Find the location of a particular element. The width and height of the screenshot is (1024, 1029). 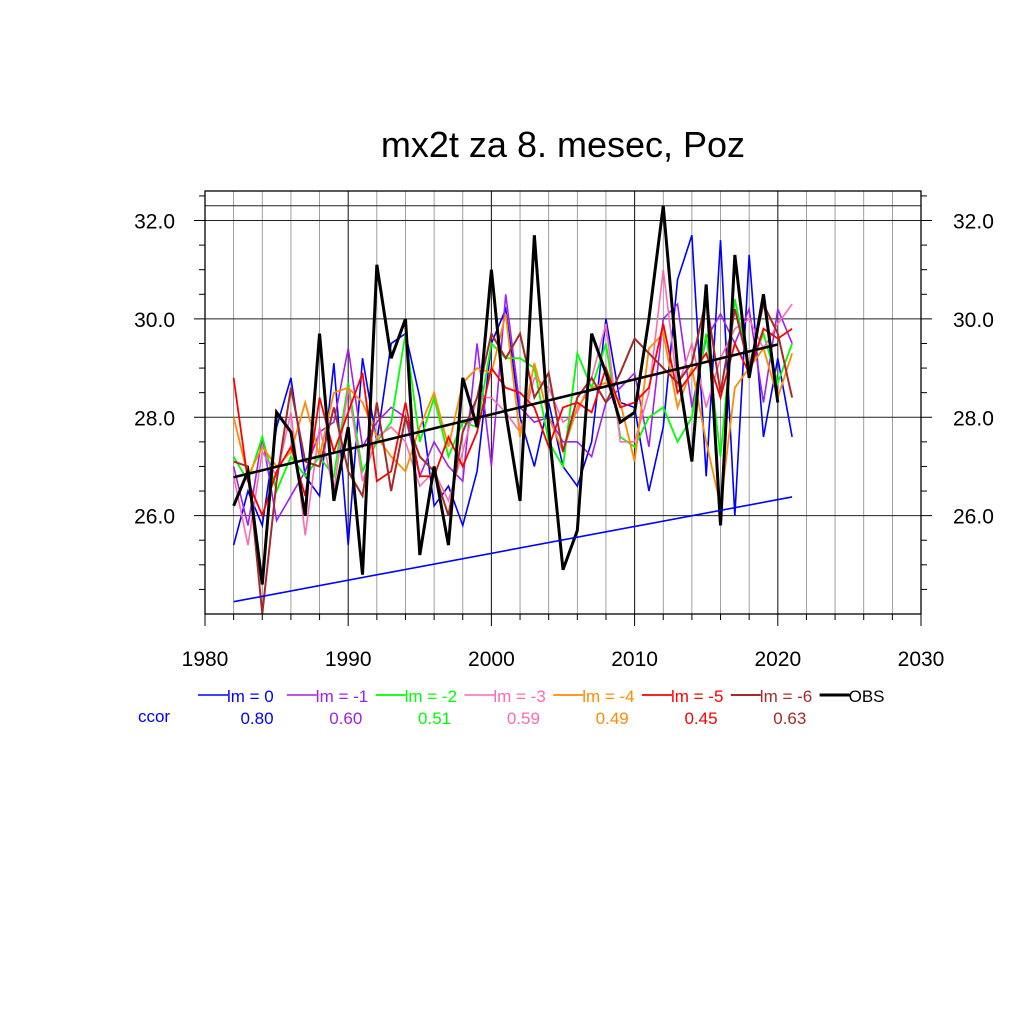

x-tick-label: 2030 is located at coordinates (921, 659).